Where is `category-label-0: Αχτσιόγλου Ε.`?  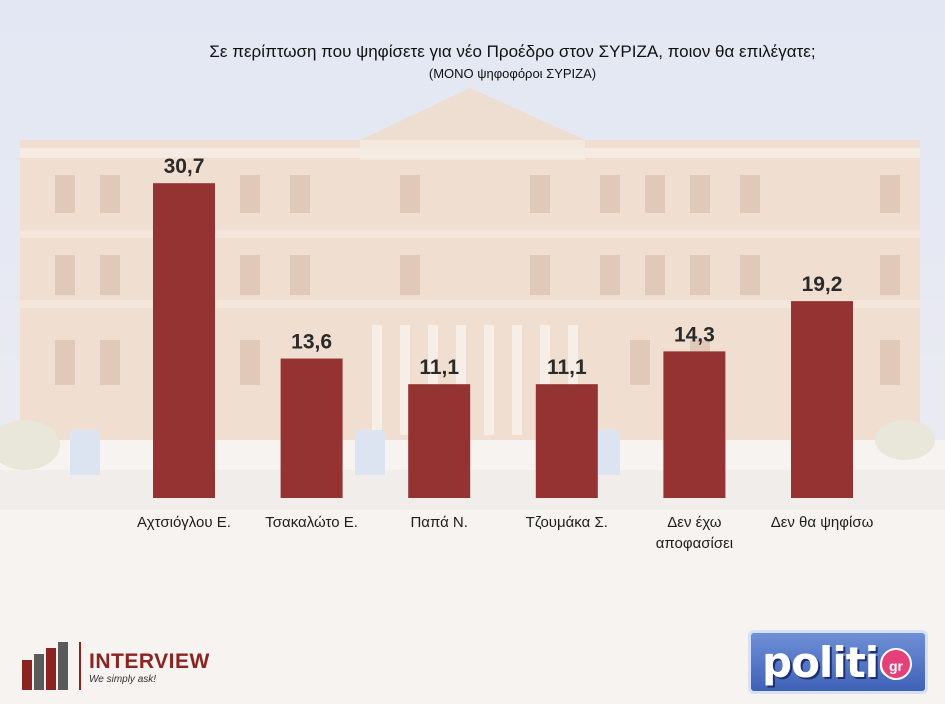 category-label-0: Αχτσιόγλου Ε. is located at coordinates (184, 522).